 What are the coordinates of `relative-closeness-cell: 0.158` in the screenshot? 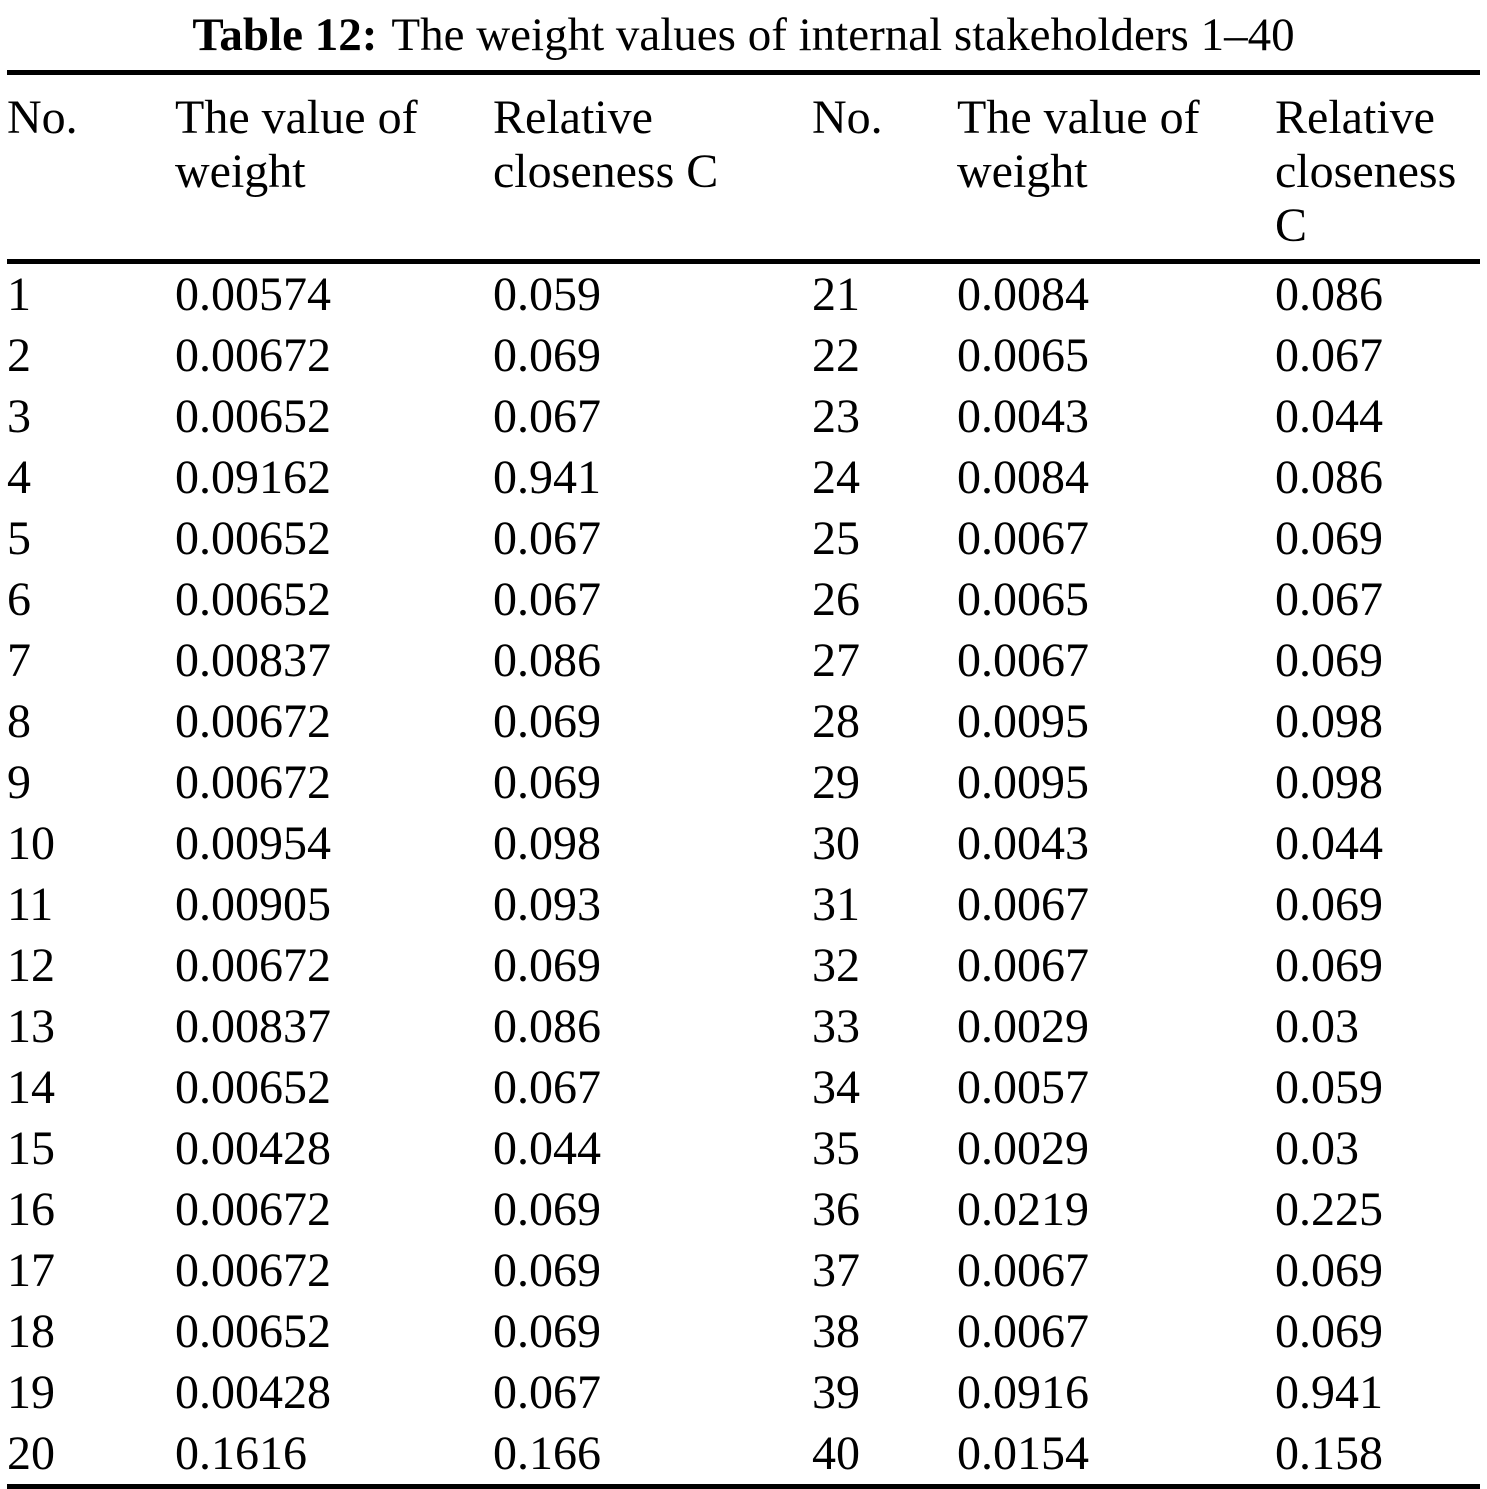 It's located at (1329, 1453).